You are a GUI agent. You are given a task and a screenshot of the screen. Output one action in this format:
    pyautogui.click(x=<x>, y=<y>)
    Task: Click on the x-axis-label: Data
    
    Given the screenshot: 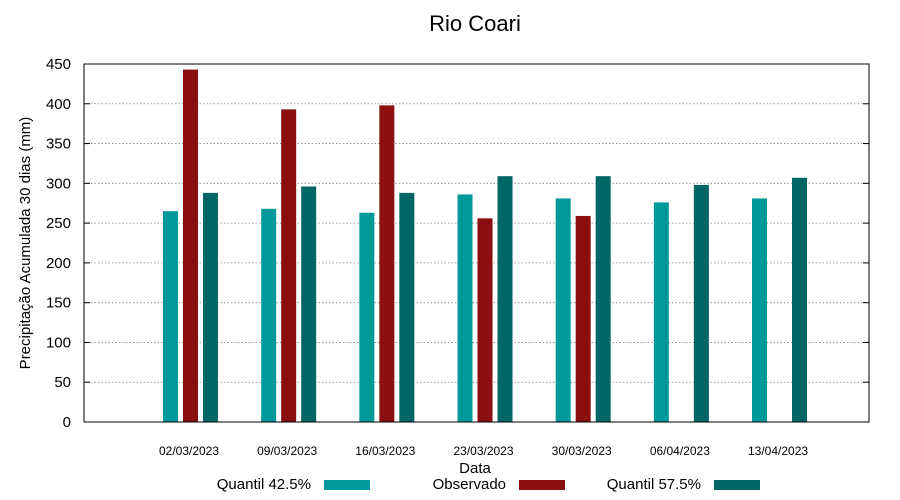 What is the action you would take?
    pyautogui.click(x=475, y=468)
    